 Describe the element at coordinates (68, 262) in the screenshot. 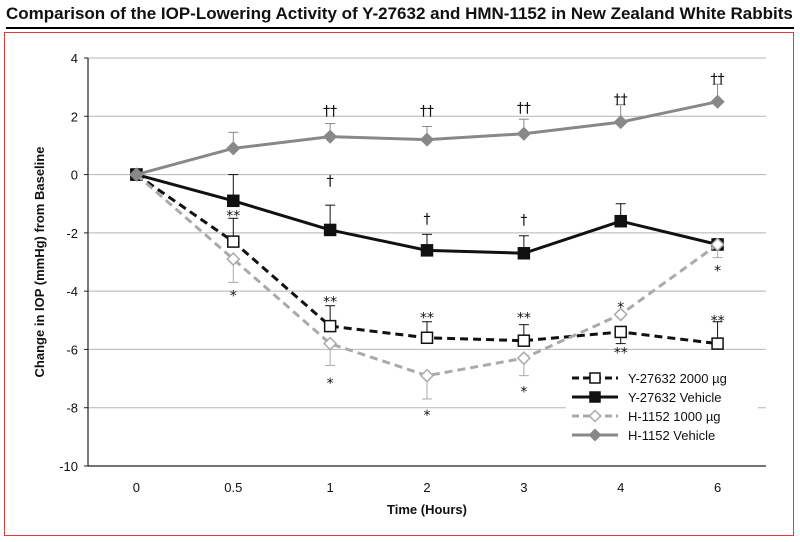

I see `y-tick-labels: 4 2 0 -2 -4 -6 -8 -10` at that location.